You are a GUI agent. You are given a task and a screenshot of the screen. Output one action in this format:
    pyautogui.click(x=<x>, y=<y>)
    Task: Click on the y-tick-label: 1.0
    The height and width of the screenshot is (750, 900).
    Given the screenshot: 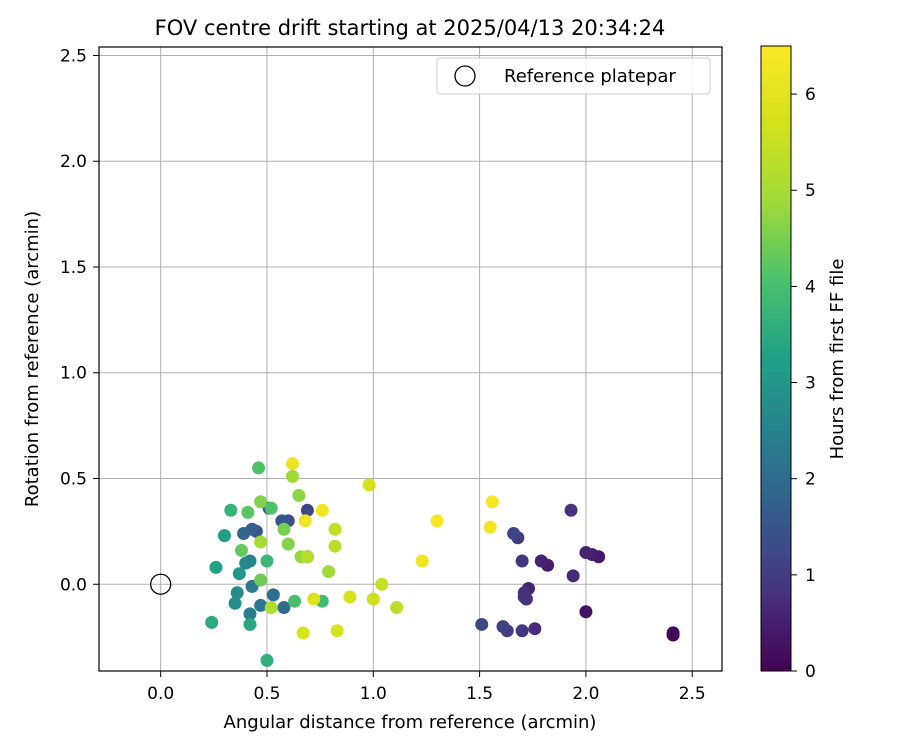 What is the action you would take?
    pyautogui.click(x=73, y=374)
    